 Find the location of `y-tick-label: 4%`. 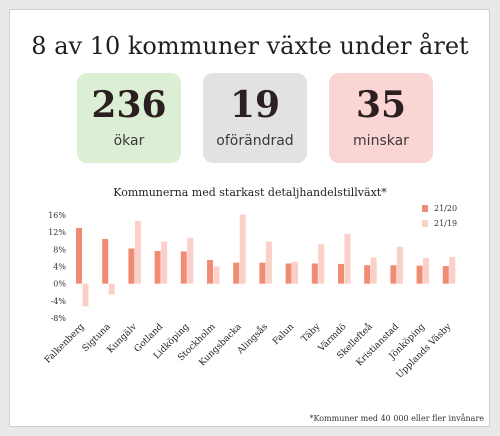

y-tick-label: 4% is located at coordinates (59, 267).